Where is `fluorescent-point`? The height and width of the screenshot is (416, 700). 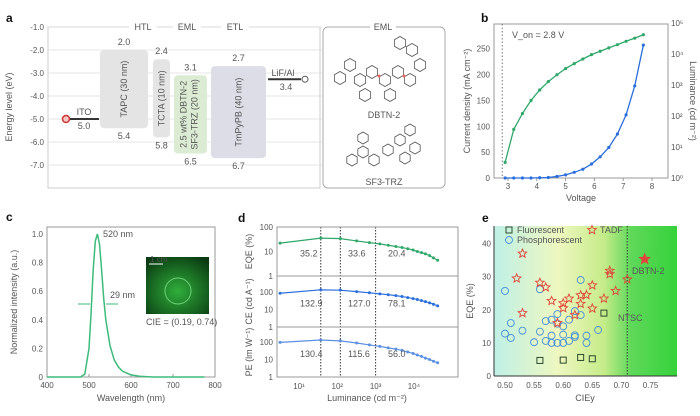
fluorescent-point is located at coordinates (563, 360).